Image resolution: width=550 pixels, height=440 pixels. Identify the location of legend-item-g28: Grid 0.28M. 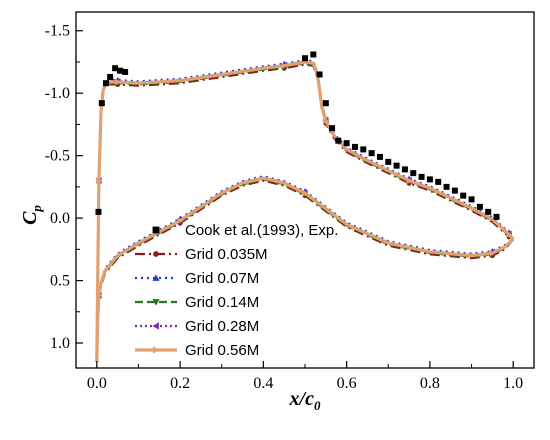
(197, 326).